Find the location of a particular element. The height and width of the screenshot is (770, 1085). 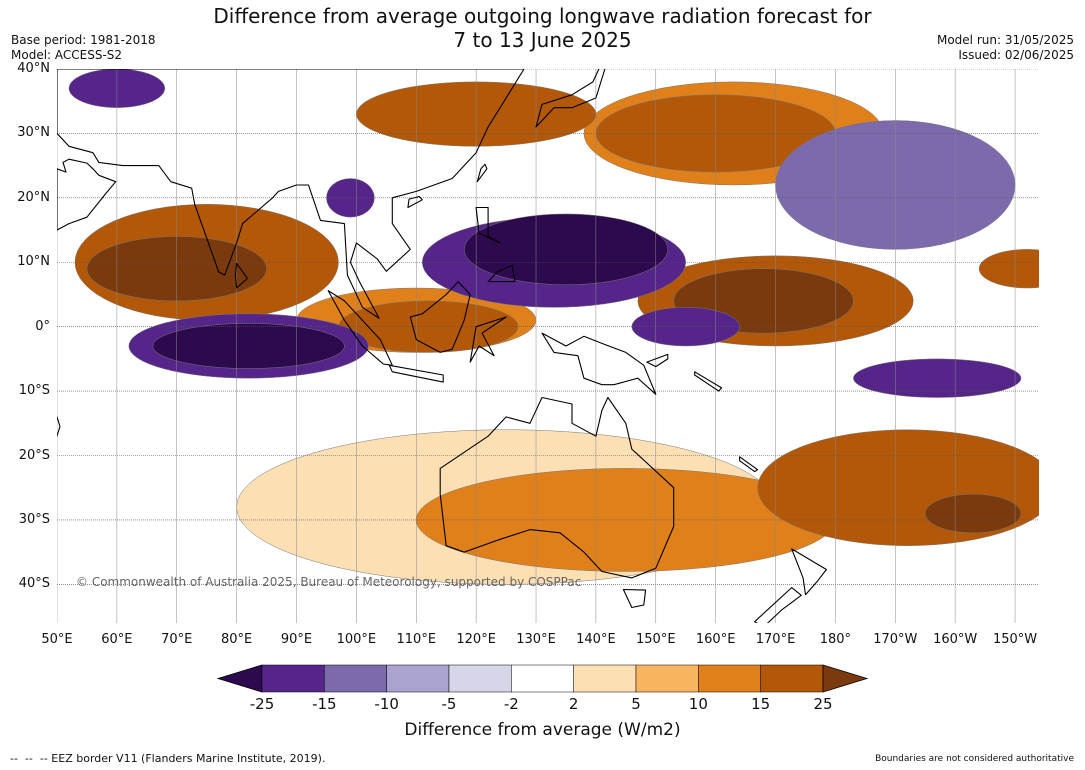

coastline-sumatra is located at coordinates (360, 328).